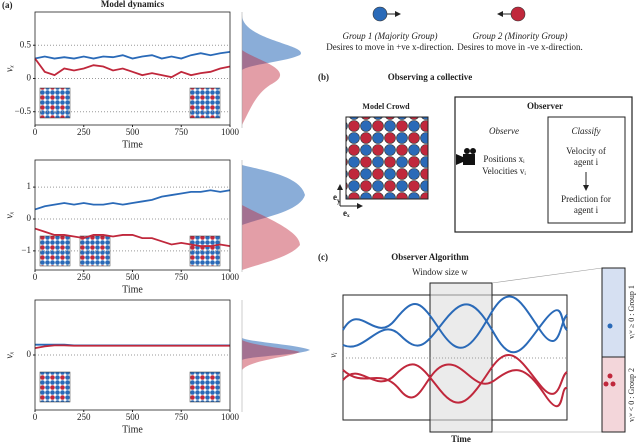 This screenshot has width=640, height=448. I want to click on prediction-label: Prediction for, so click(586, 199).